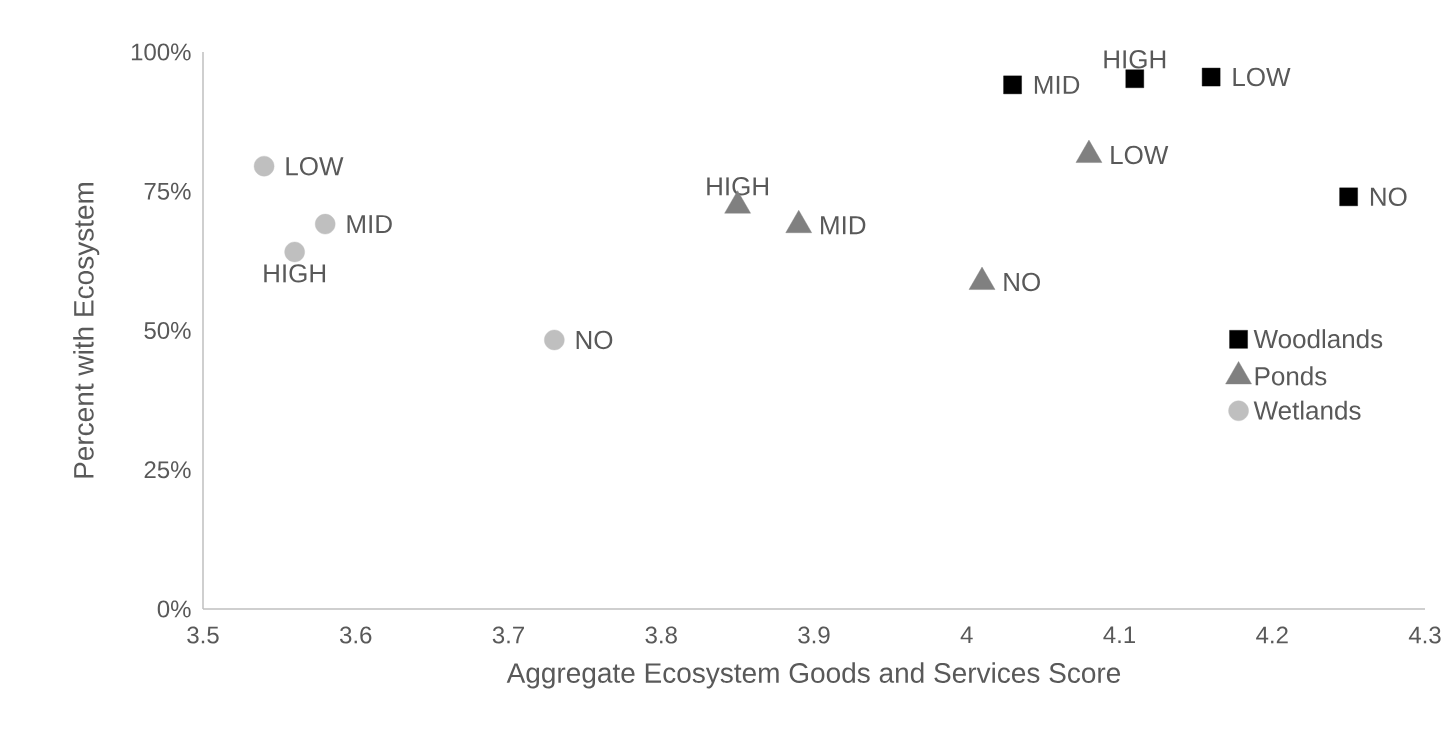 This screenshot has width=1445, height=752. What do you see at coordinates (1318, 339) in the screenshot?
I see `legend-label: Woodlands` at bounding box center [1318, 339].